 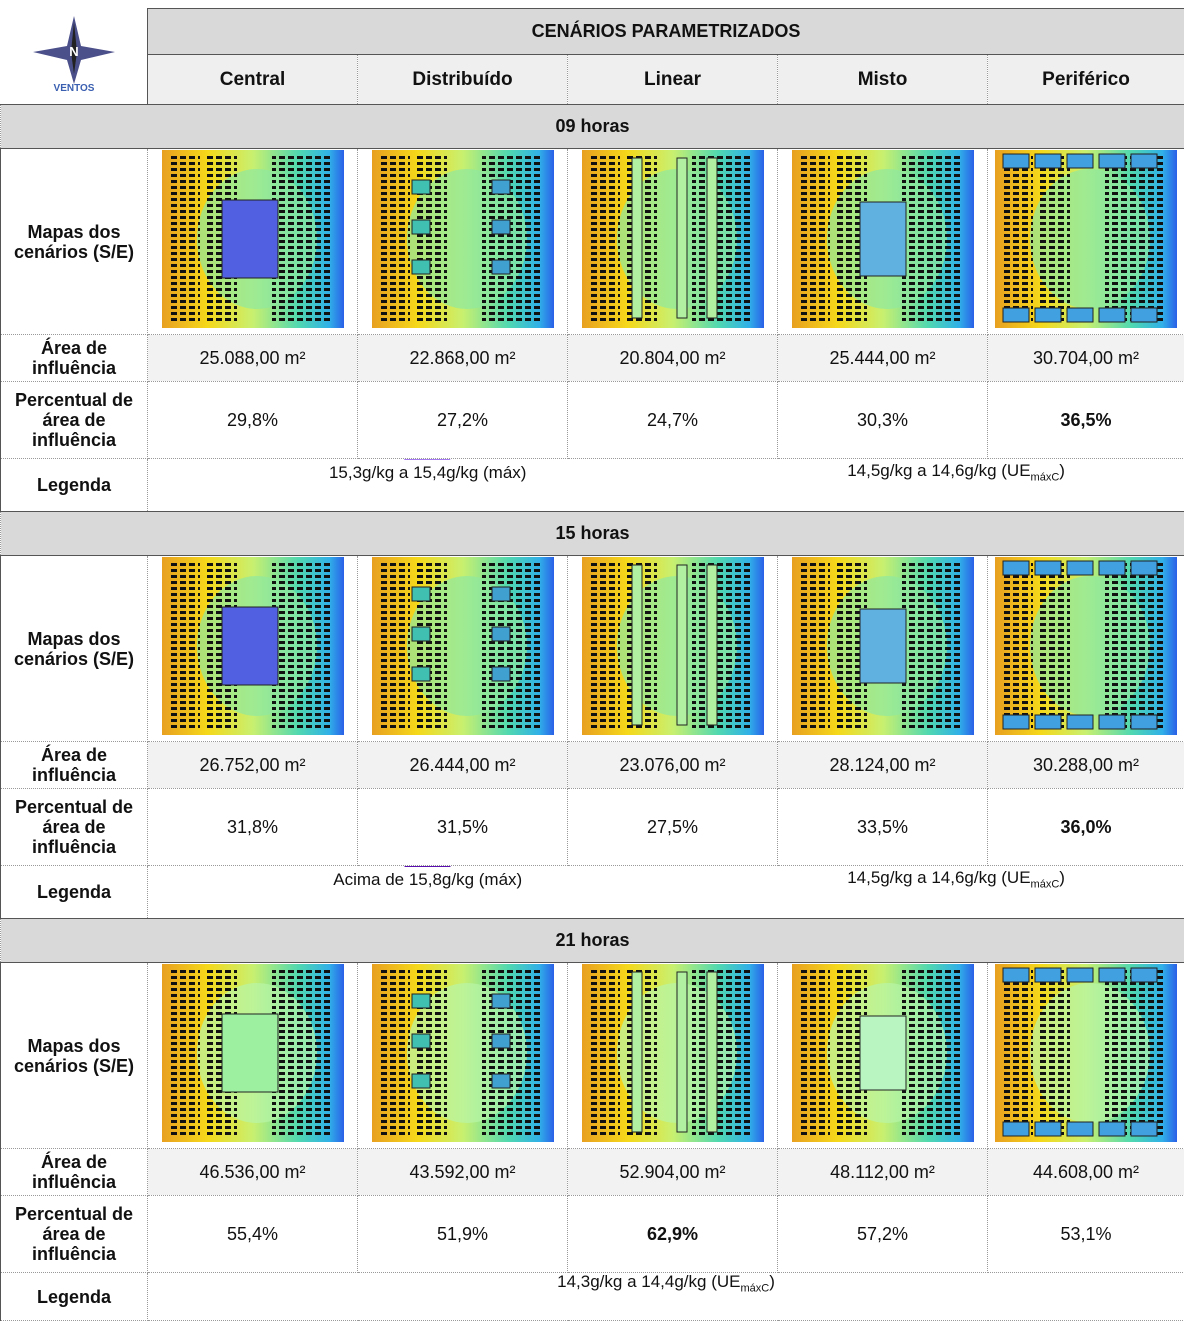 I want to click on section-title: 15 horas, so click(x=592, y=533).